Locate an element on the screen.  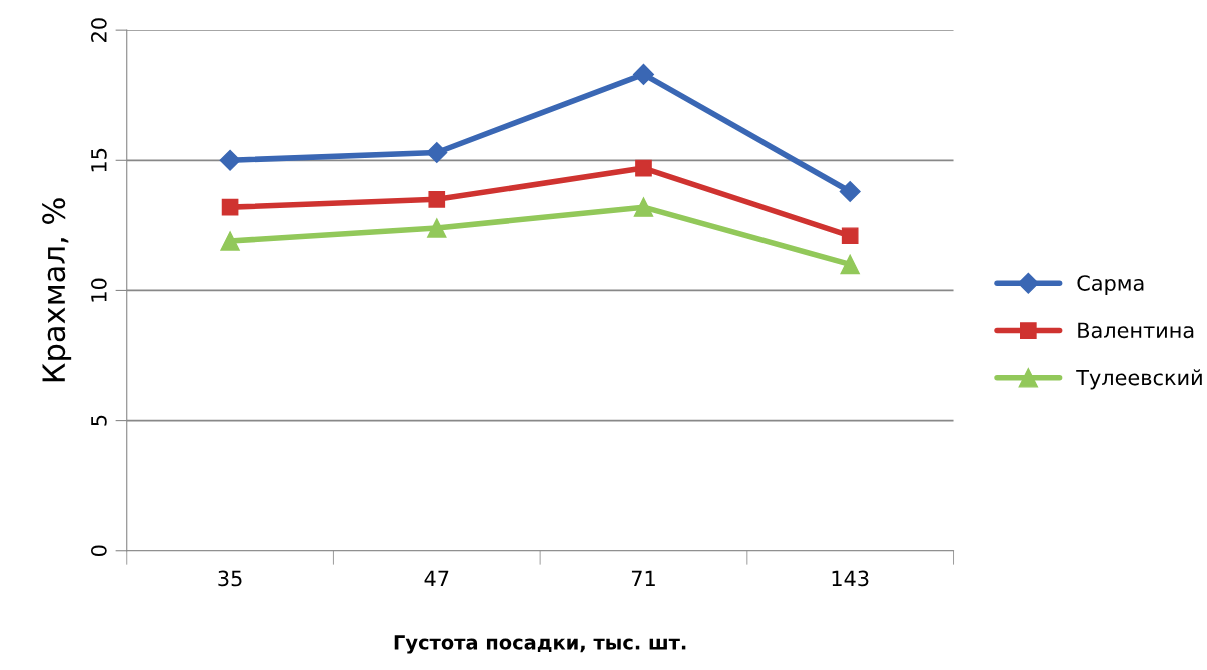
y-axis-title: Крахмал, % is located at coordinates (57, 290).